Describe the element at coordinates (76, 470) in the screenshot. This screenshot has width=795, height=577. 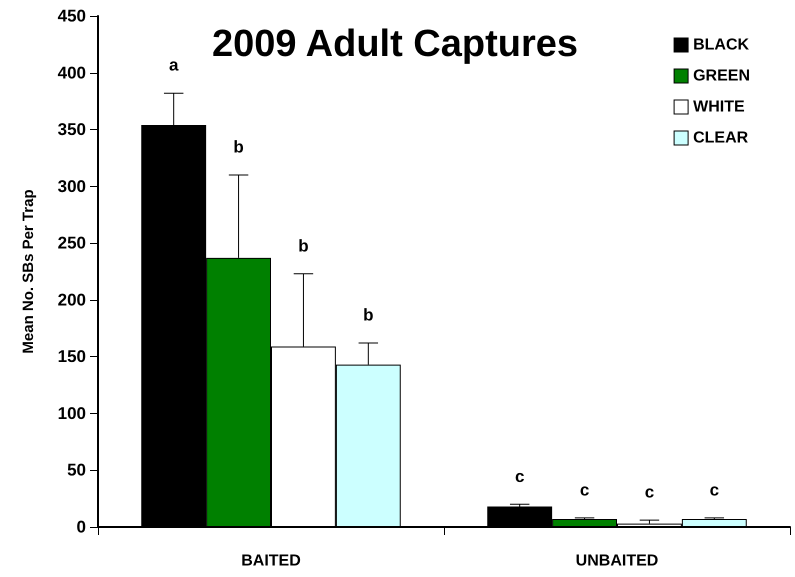
I see `y-tick-label: 50` at that location.